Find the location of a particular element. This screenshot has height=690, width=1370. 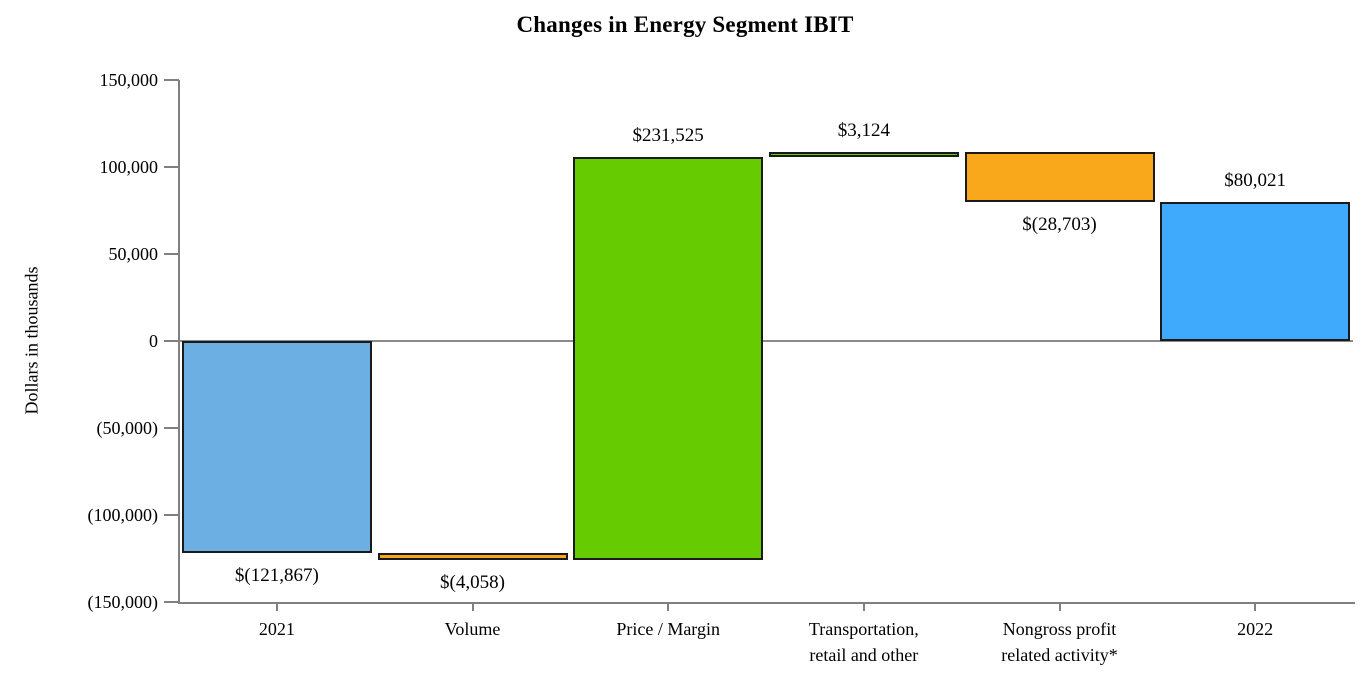

y-tick-label: (100,000) is located at coordinates (123, 515).